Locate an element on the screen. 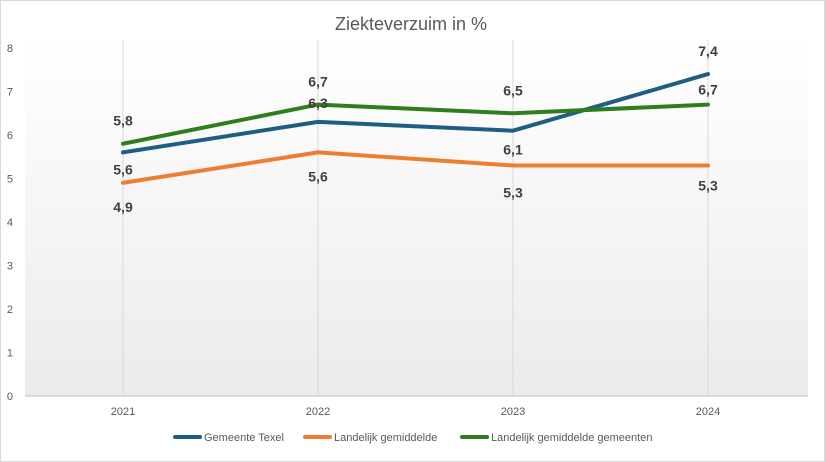 This screenshot has width=825, height=462. data-label: 6,3 is located at coordinates (318, 103).